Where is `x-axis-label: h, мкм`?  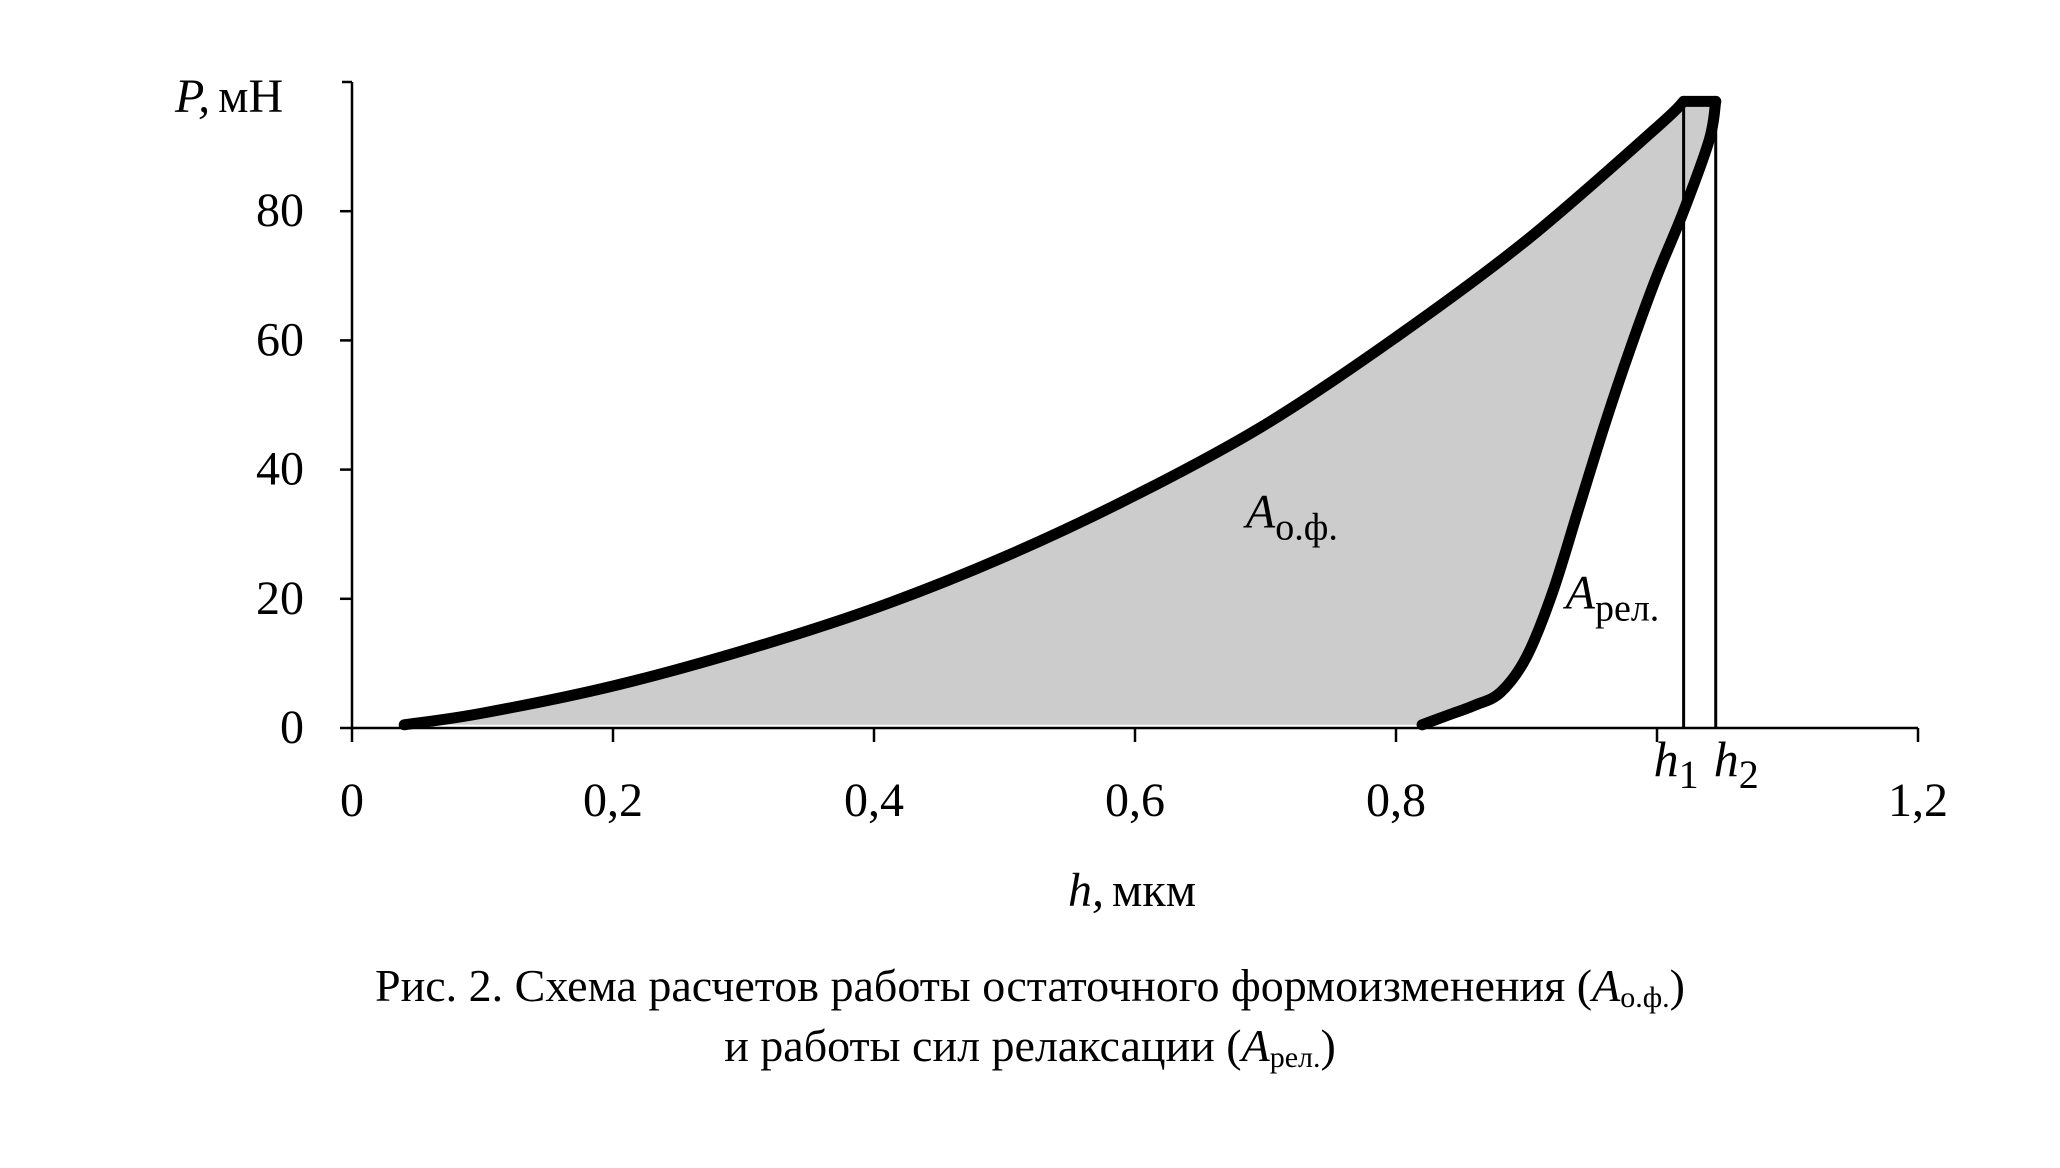
x-axis-label: h, мкм is located at coordinates (1132, 890).